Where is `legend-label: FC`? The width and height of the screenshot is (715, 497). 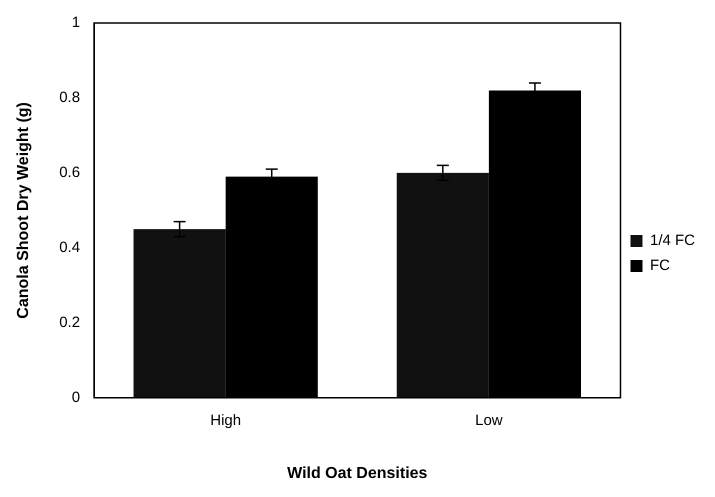 legend-label: FC is located at coordinates (660, 265).